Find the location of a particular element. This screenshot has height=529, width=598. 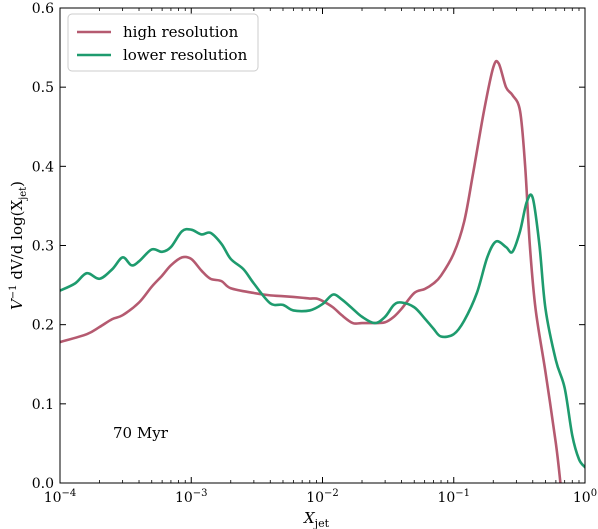

y-axis-label-text: V−1 dV/d log(Xjet) is located at coordinates (18, 245).